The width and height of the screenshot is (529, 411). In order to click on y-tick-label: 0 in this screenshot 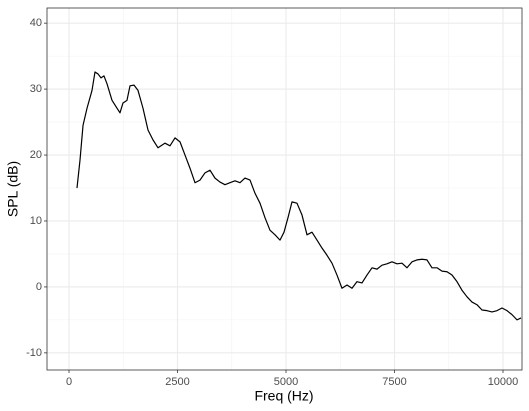, I will do `click(39, 287)`.